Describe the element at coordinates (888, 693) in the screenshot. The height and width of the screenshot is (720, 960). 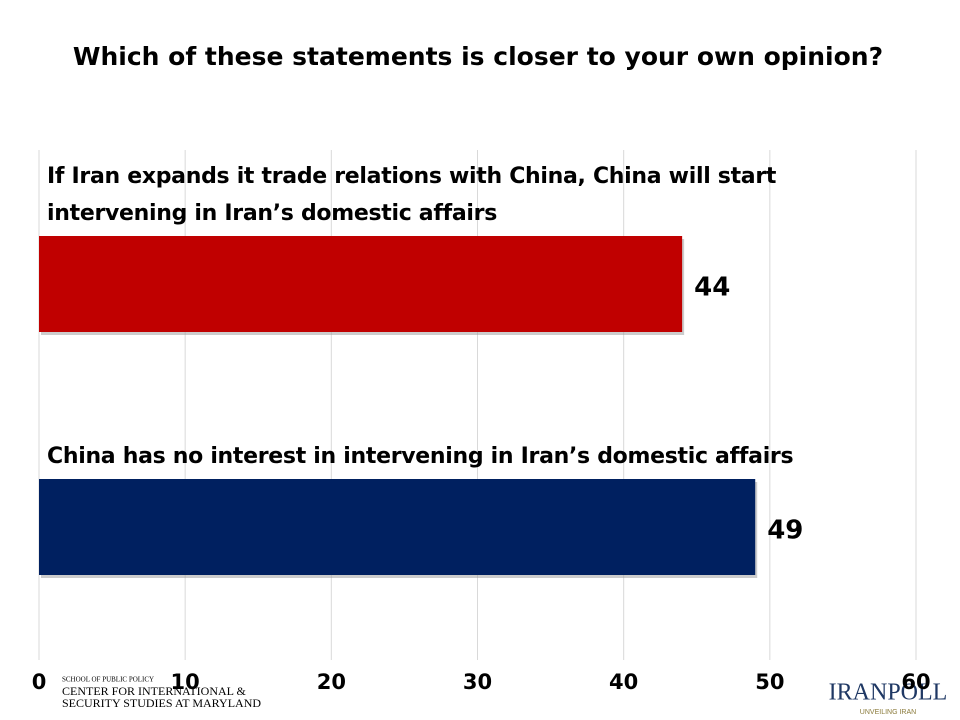
I see `logo-text: IRANPOLL` at that location.